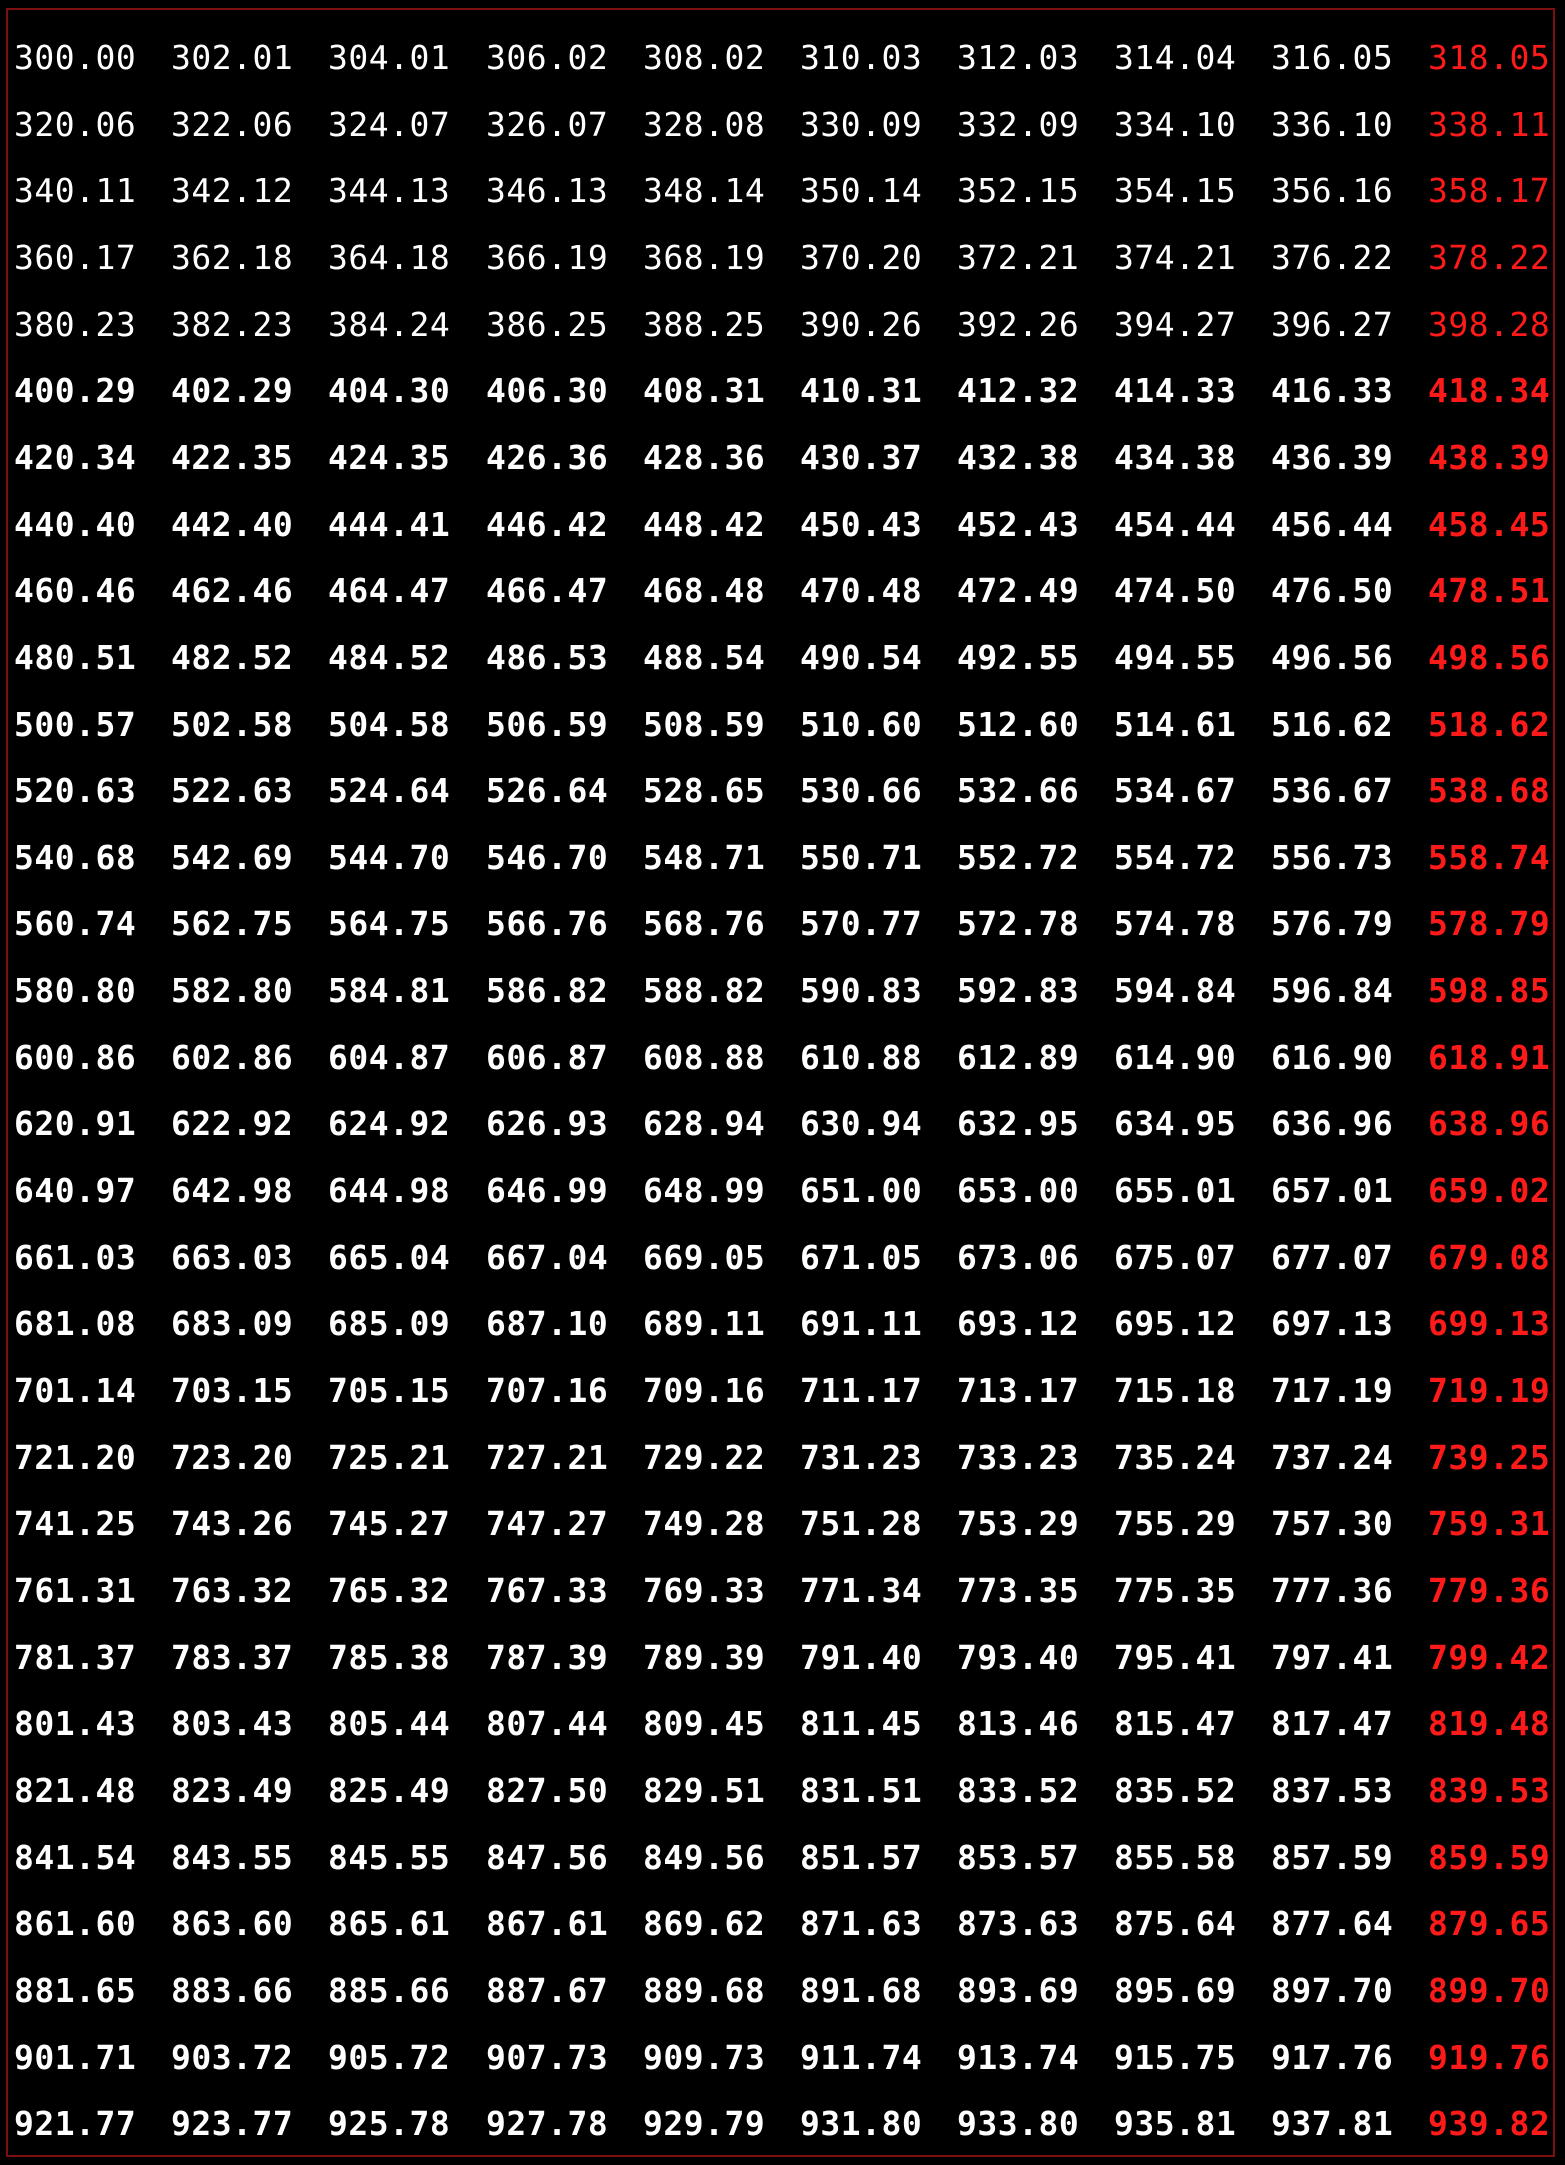 Image resolution: width=1565 pixels, height=2165 pixels. Describe the element at coordinates (1175, 1390) in the screenshot. I see `value-cell: 715.18` at that location.